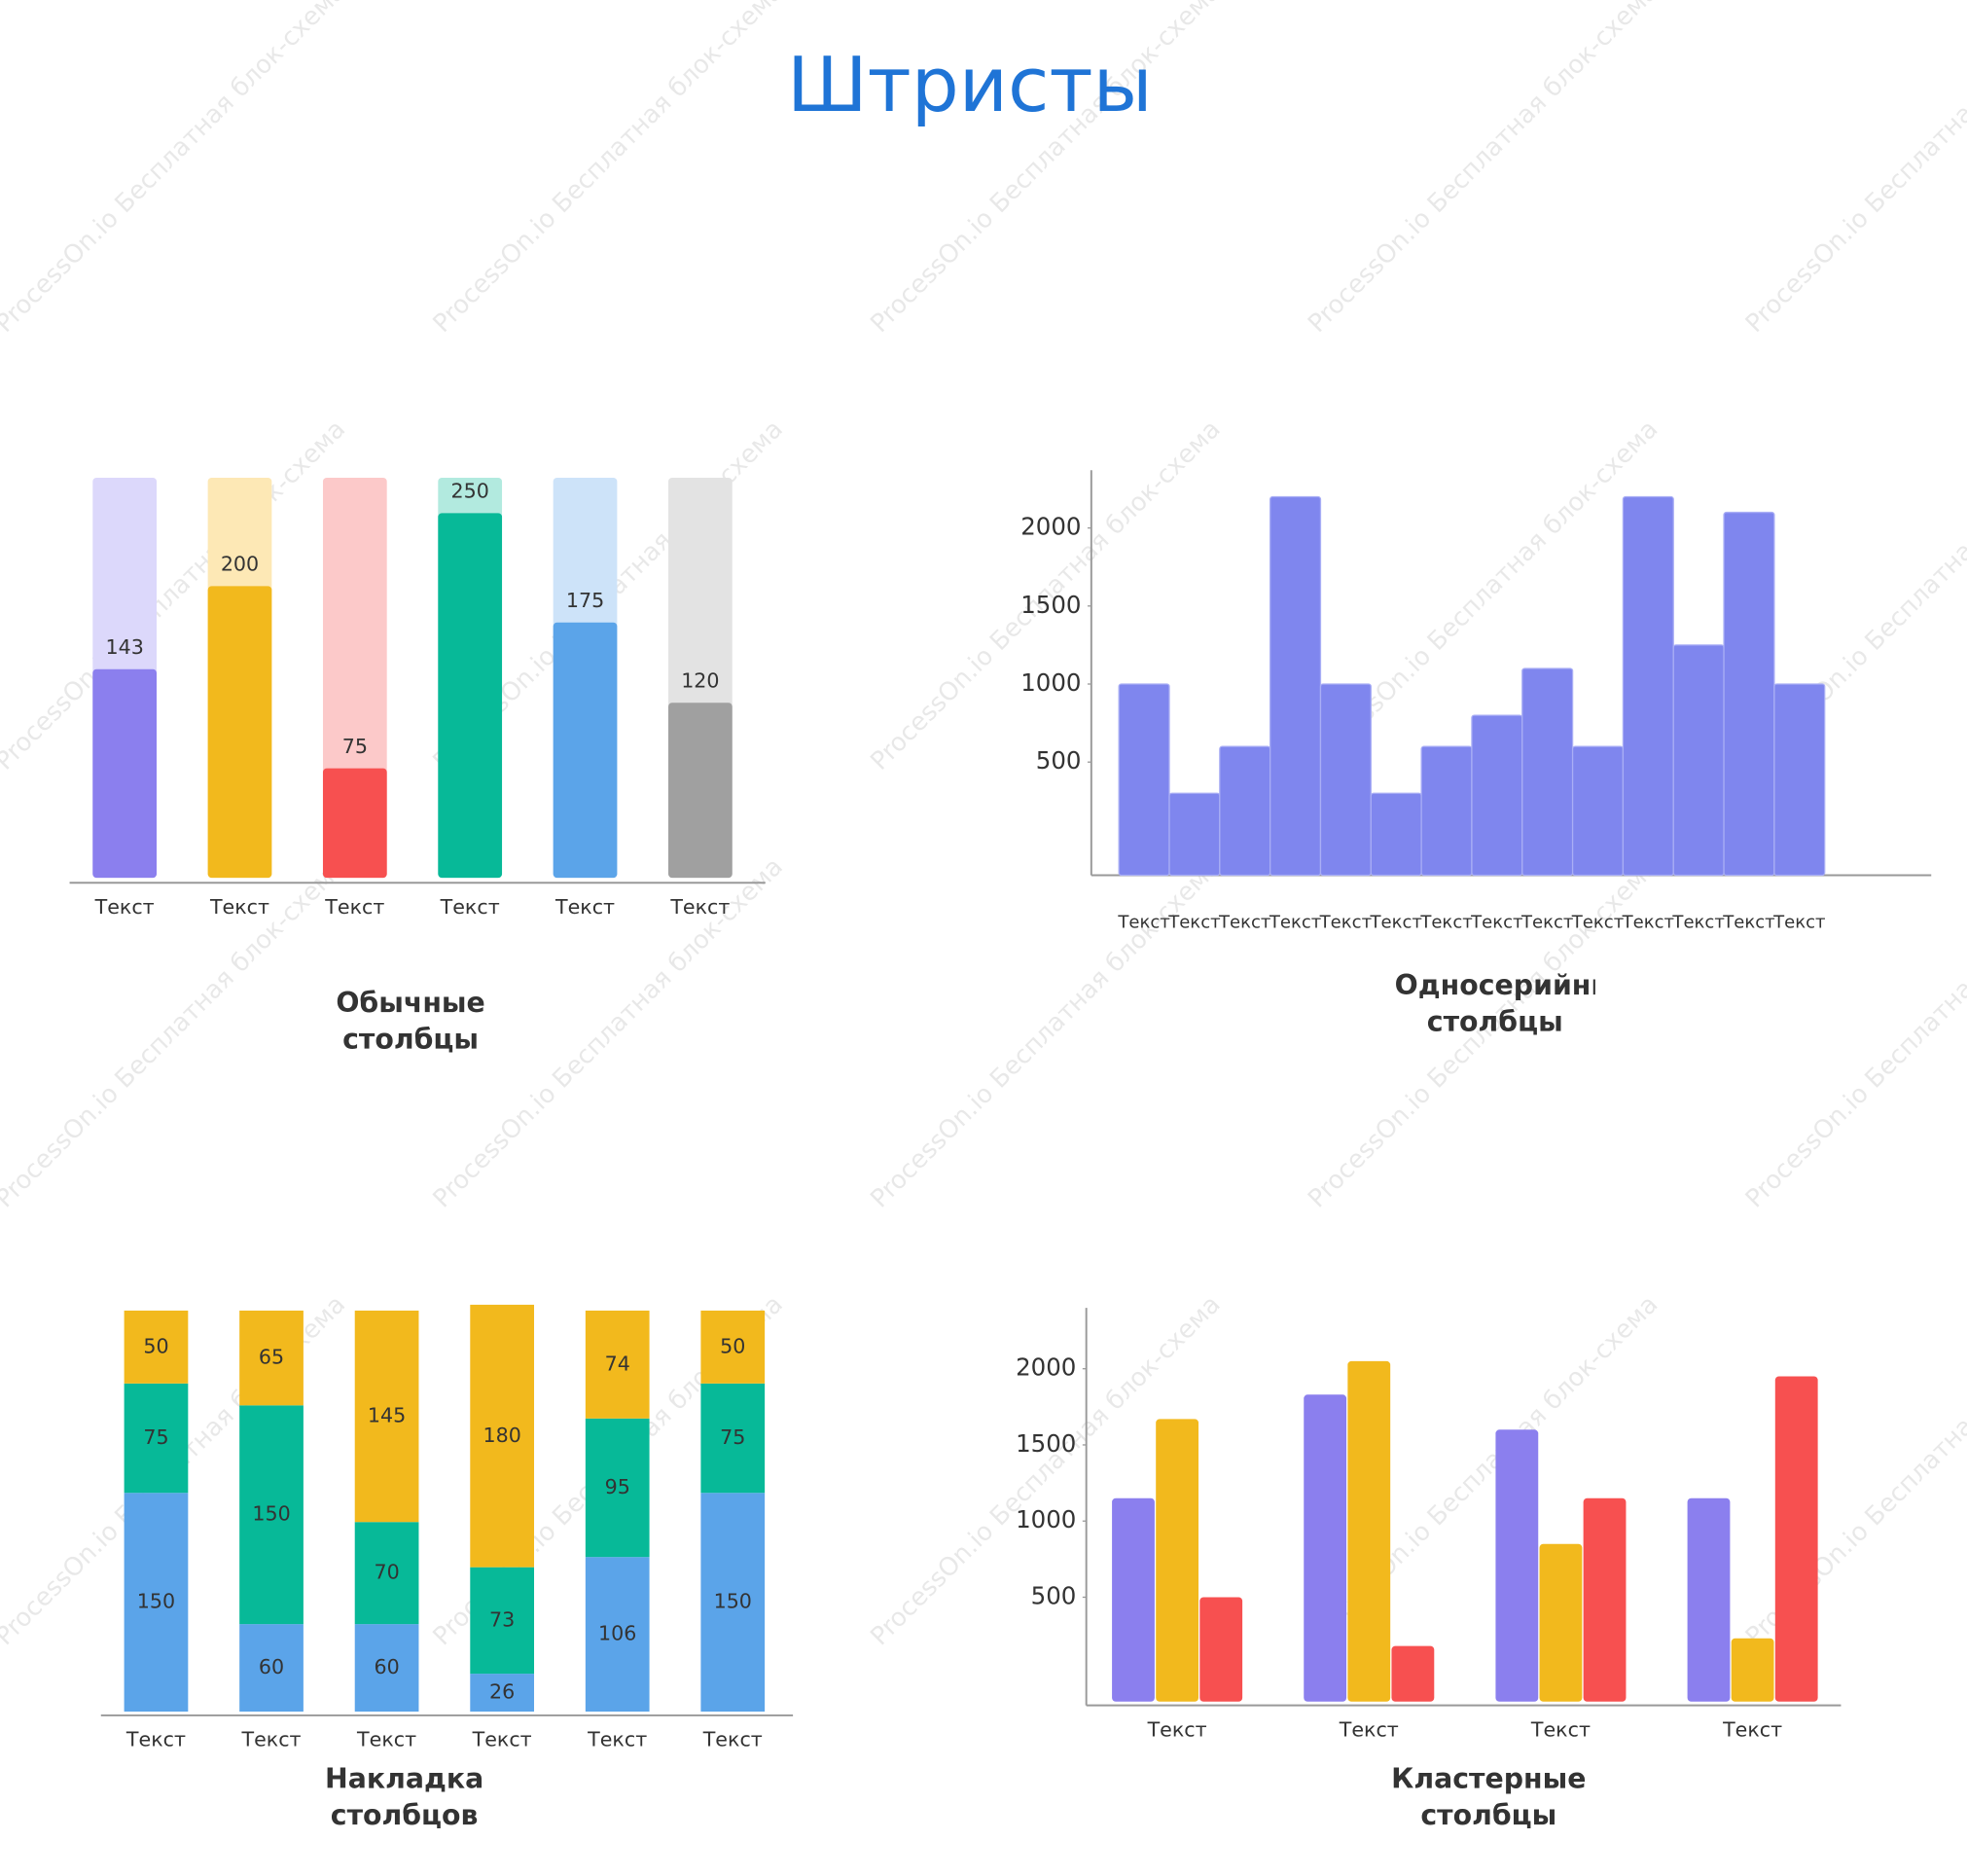 The height and width of the screenshot is (1876, 1967). I want to click on chart-title: Кластерные столбцы, so click(1489, 1798).